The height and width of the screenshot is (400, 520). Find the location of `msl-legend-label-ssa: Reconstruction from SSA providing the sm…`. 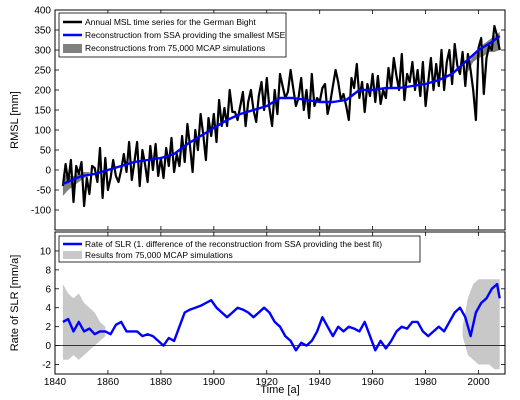

msl-legend-label-ssa: Reconstruction from SSA providing the sm… is located at coordinates (185, 35).